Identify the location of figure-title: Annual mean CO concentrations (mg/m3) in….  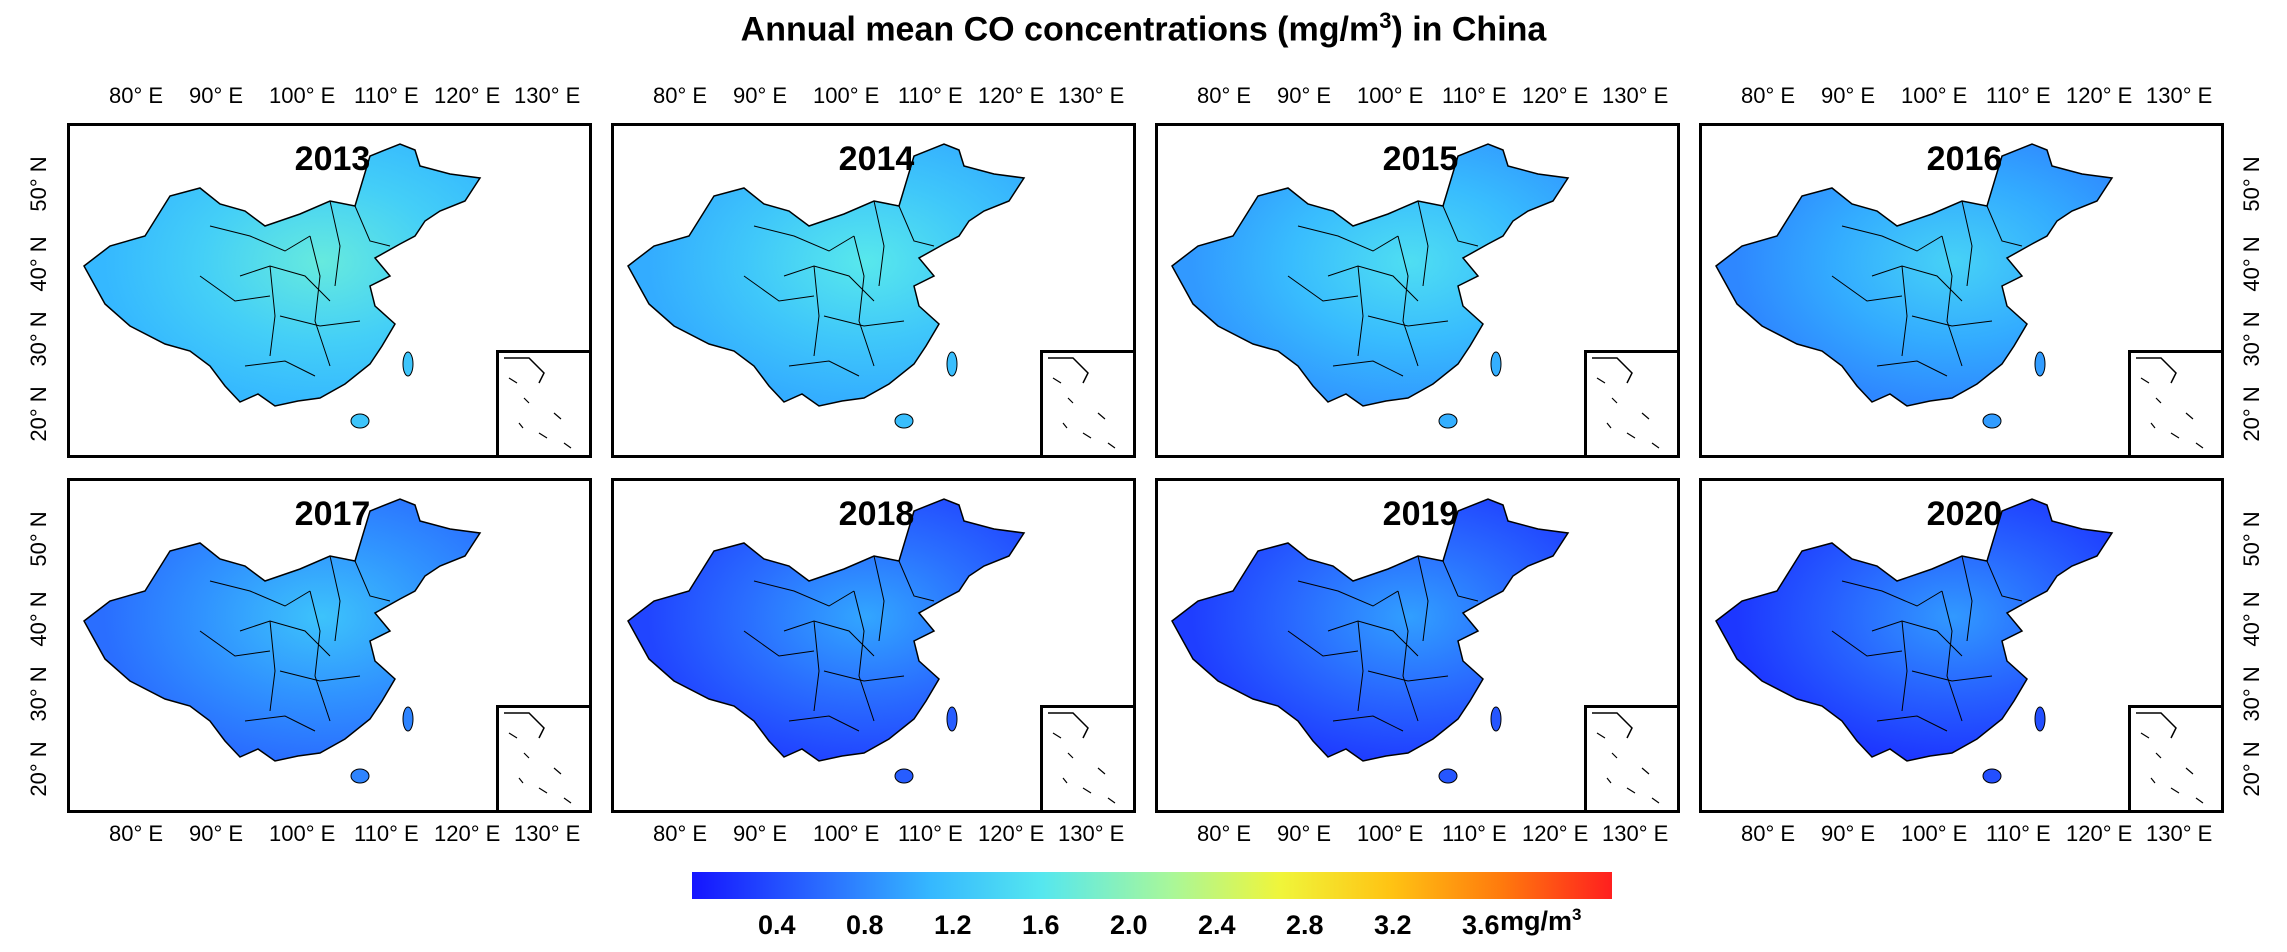
(1143, 28).